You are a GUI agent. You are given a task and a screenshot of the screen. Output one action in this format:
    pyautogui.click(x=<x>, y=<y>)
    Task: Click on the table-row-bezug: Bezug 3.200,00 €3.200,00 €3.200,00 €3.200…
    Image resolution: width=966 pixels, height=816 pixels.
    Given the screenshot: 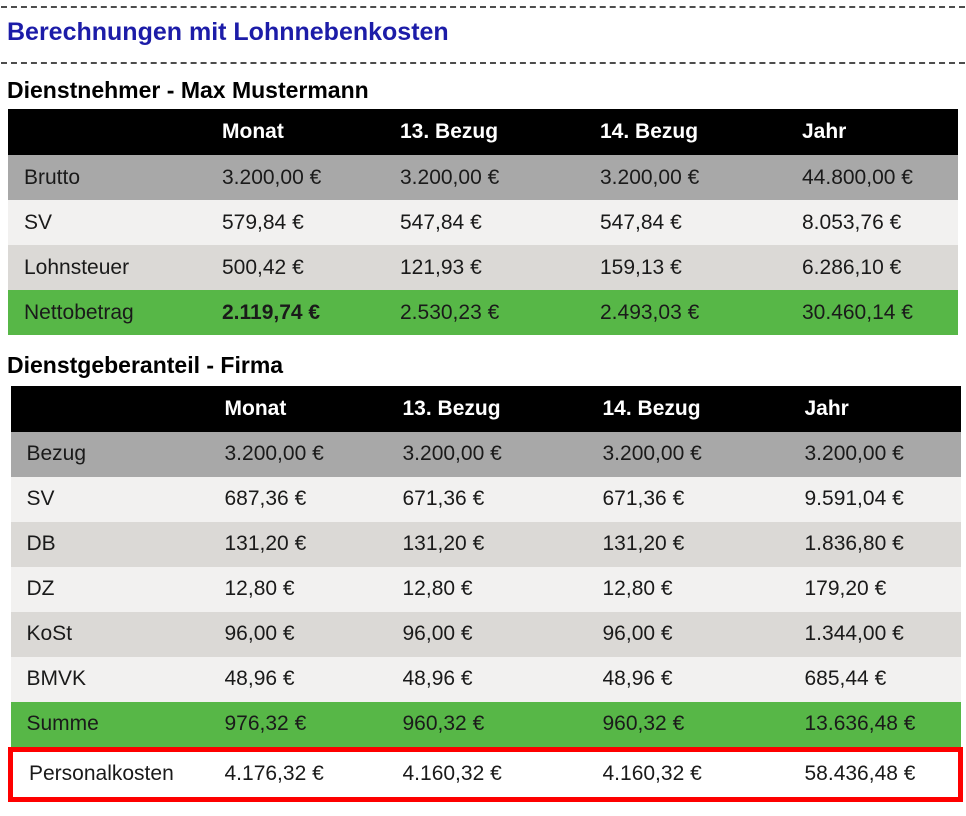 What is the action you would take?
    pyautogui.click(x=485, y=454)
    